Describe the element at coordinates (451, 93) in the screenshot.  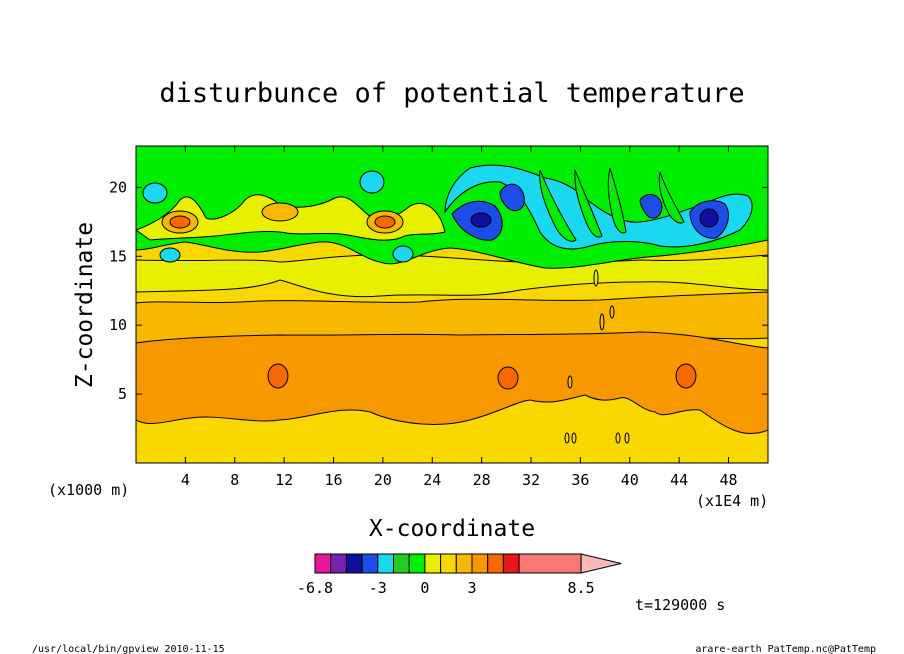
I see `chart-title: disturbunce of potential temperature` at that location.